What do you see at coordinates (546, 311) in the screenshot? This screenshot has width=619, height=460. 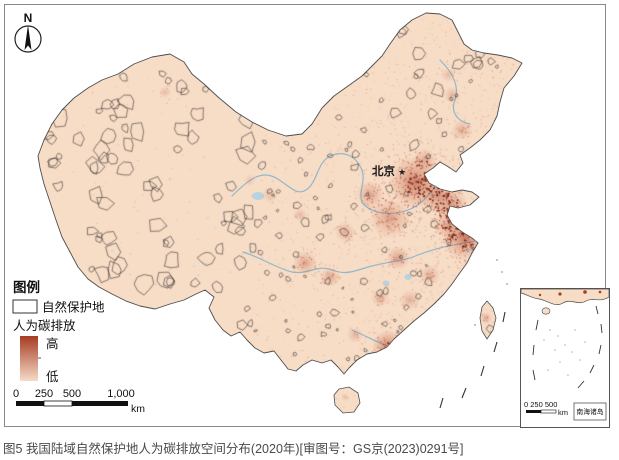 I see `inset-hainan` at bounding box center [546, 311].